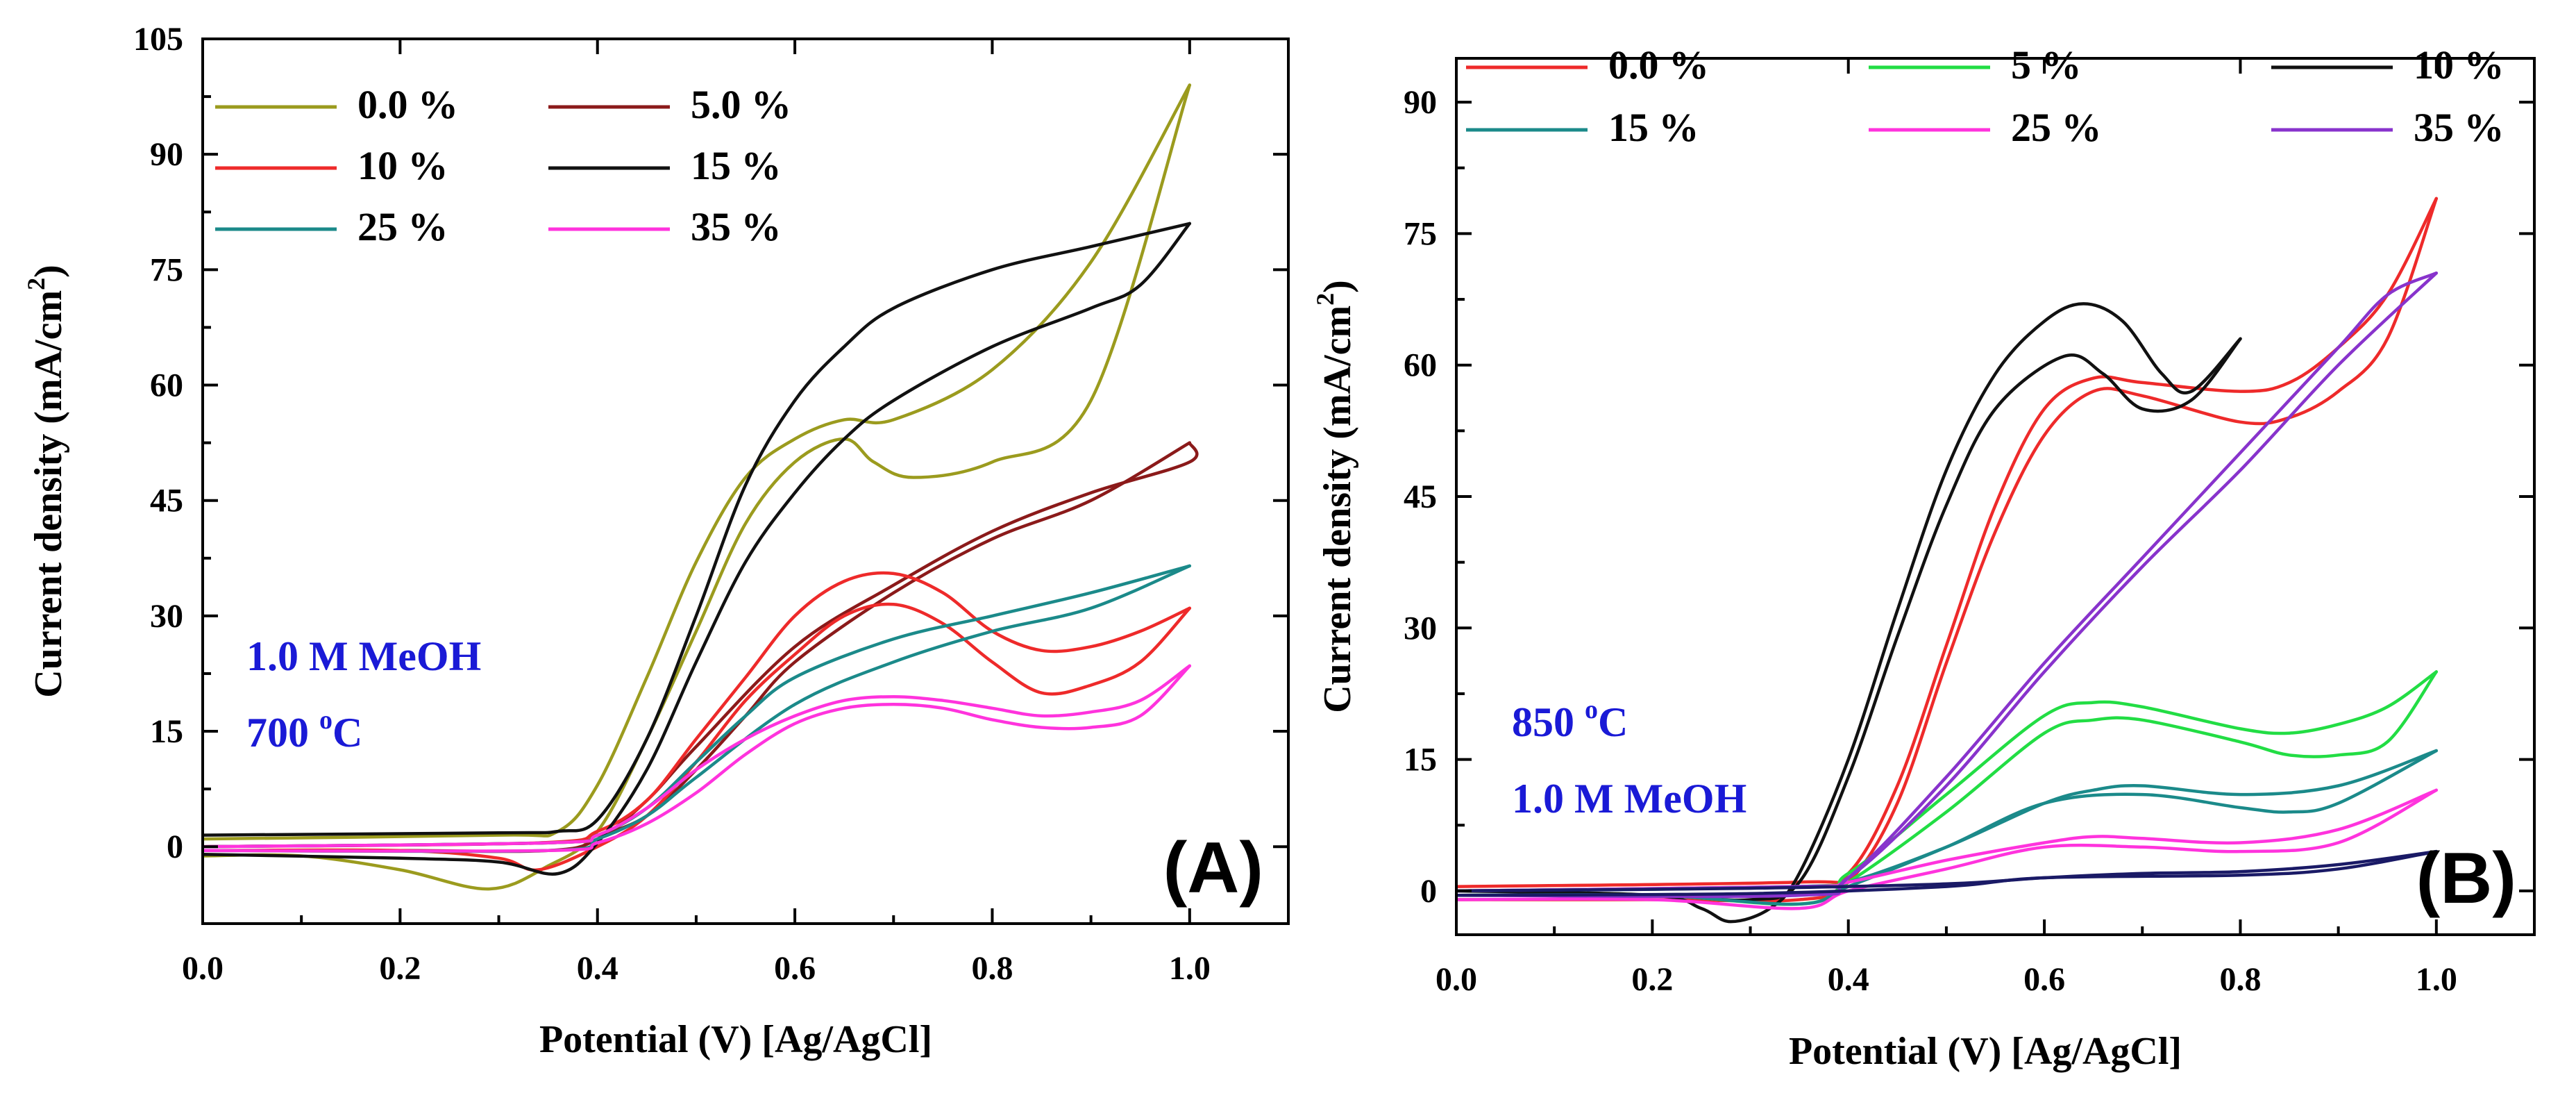 This screenshot has width=2576, height=1100. Describe the element at coordinates (203, 968) in the screenshot. I see `panel-a-x-tick-label: 0.0` at that location.